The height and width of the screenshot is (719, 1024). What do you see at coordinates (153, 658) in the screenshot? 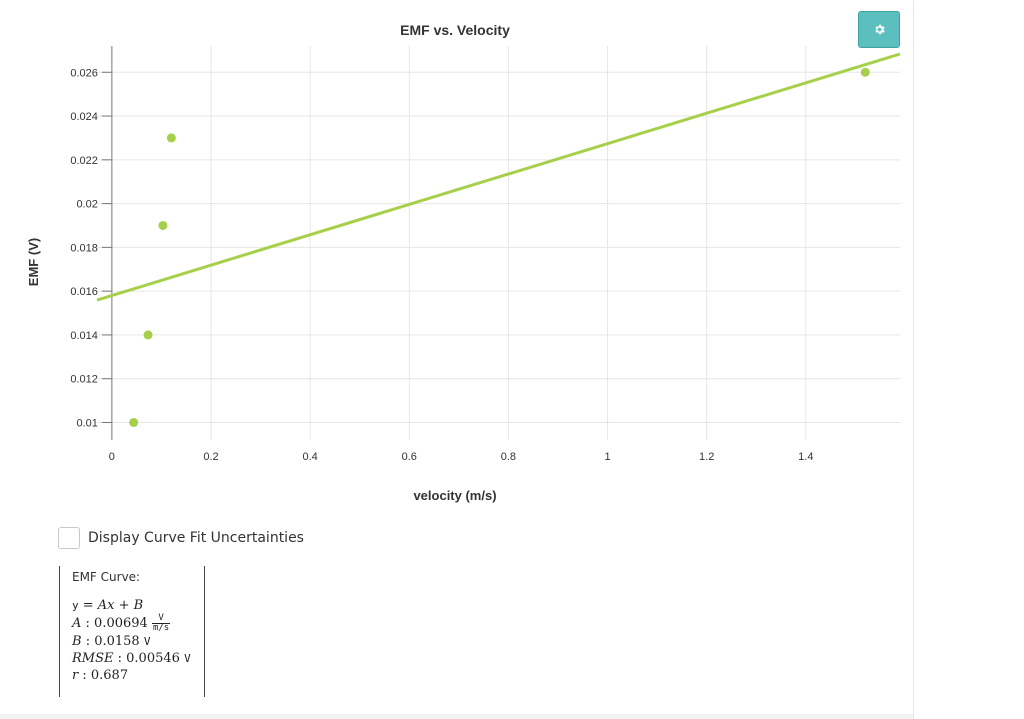
I see `rmse-value: 0.00546` at bounding box center [153, 658].